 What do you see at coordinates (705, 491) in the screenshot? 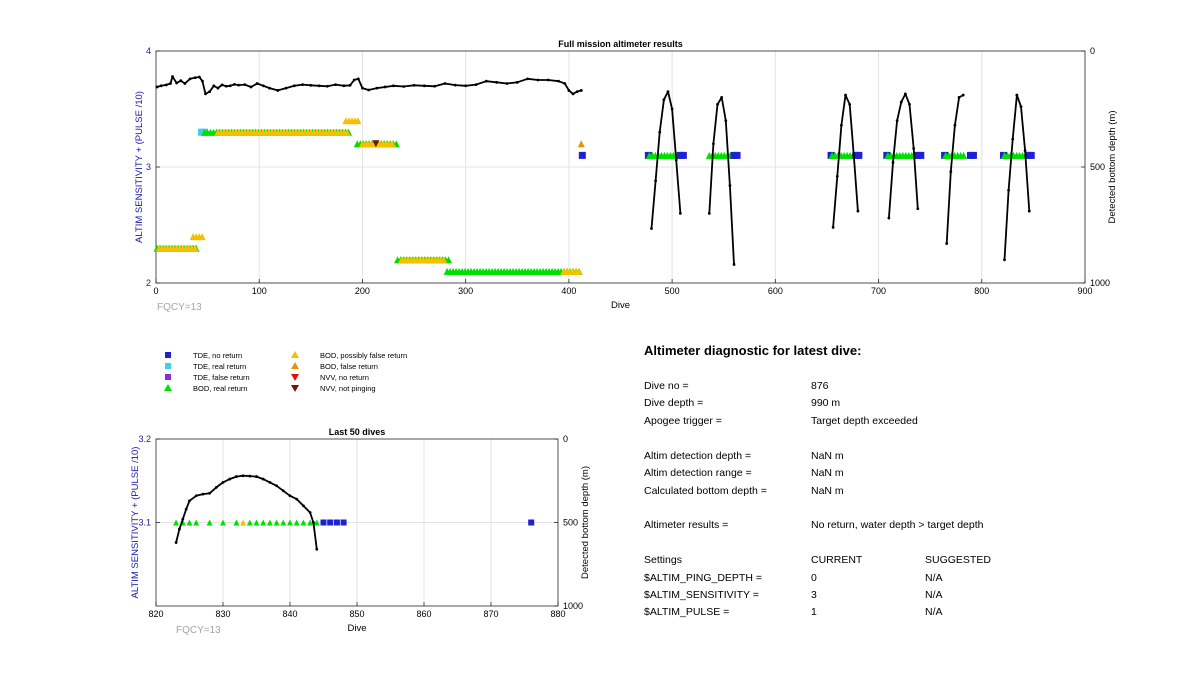
I see `diag-label-bottom-depth: Calculated bottom depth =` at bounding box center [705, 491].